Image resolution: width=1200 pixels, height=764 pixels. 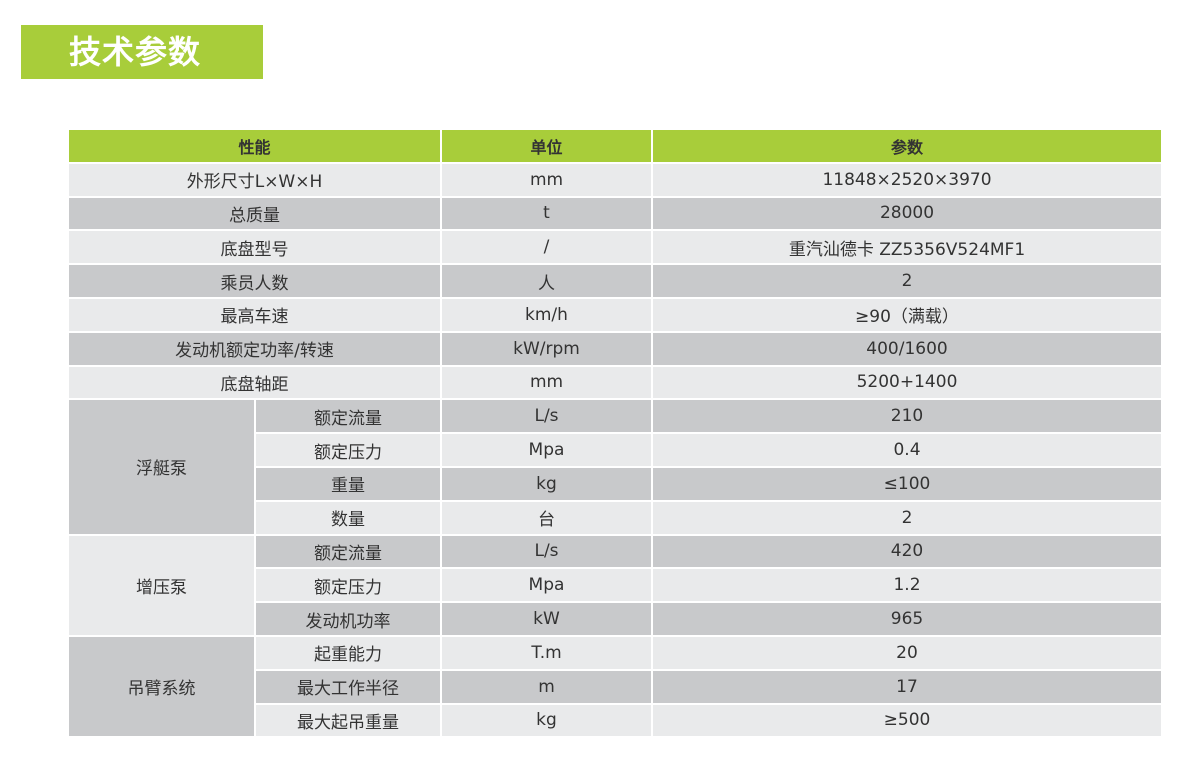 I want to click on table-row: 增压泵 额定流量 L/s 420, so click(x=615, y=585).